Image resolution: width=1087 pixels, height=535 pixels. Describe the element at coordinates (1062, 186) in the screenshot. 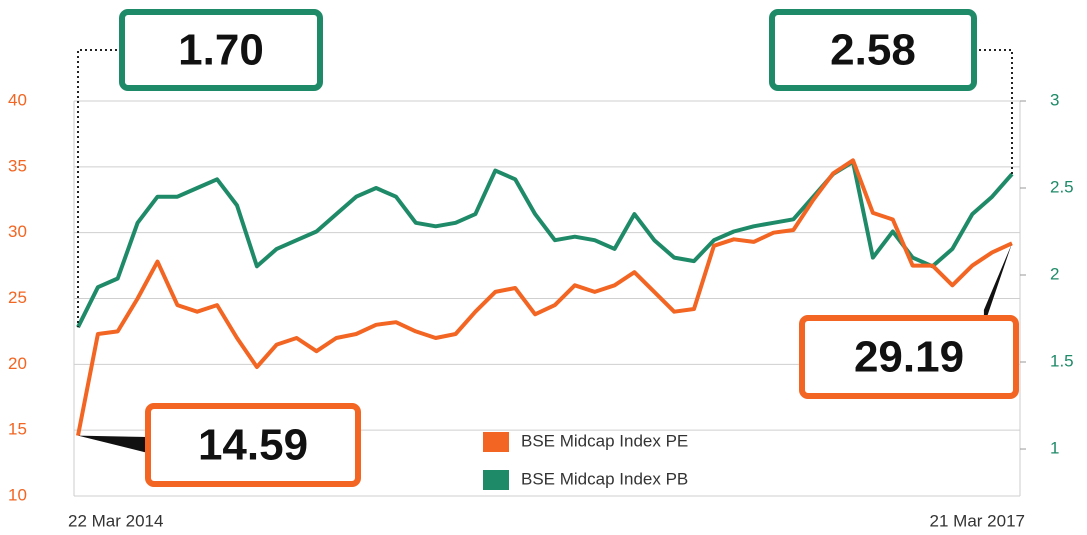

I see `y2-tick-label: 2.5` at that location.